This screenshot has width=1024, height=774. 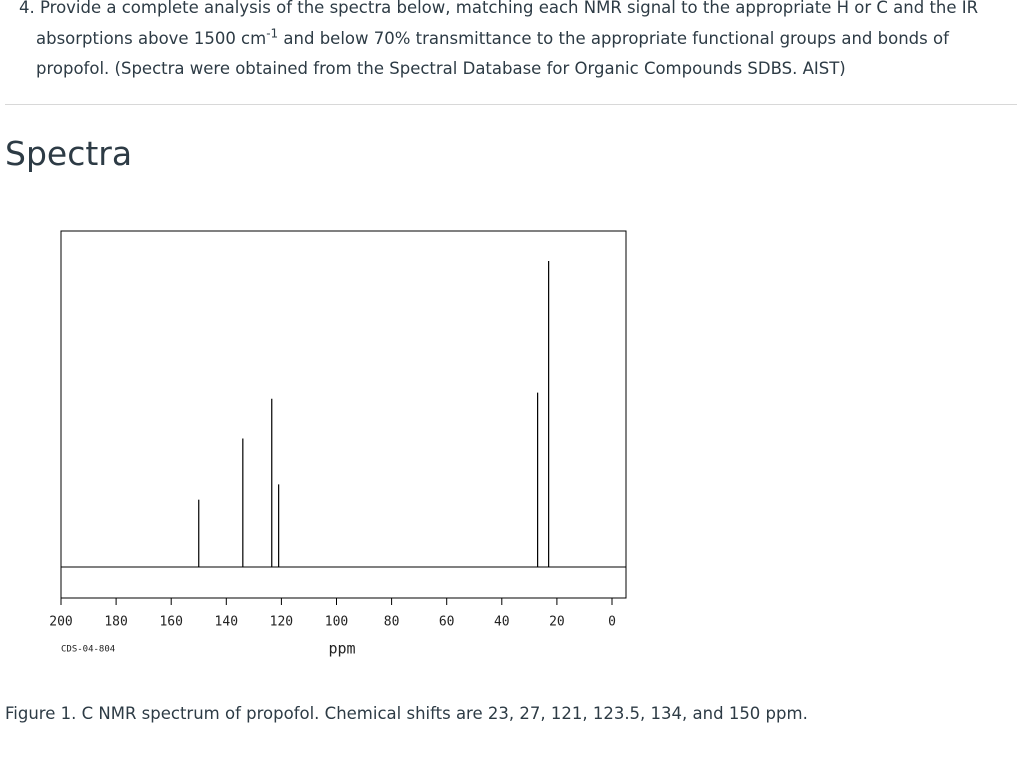 I want to click on x-tick-label: 160, so click(x=170, y=622).